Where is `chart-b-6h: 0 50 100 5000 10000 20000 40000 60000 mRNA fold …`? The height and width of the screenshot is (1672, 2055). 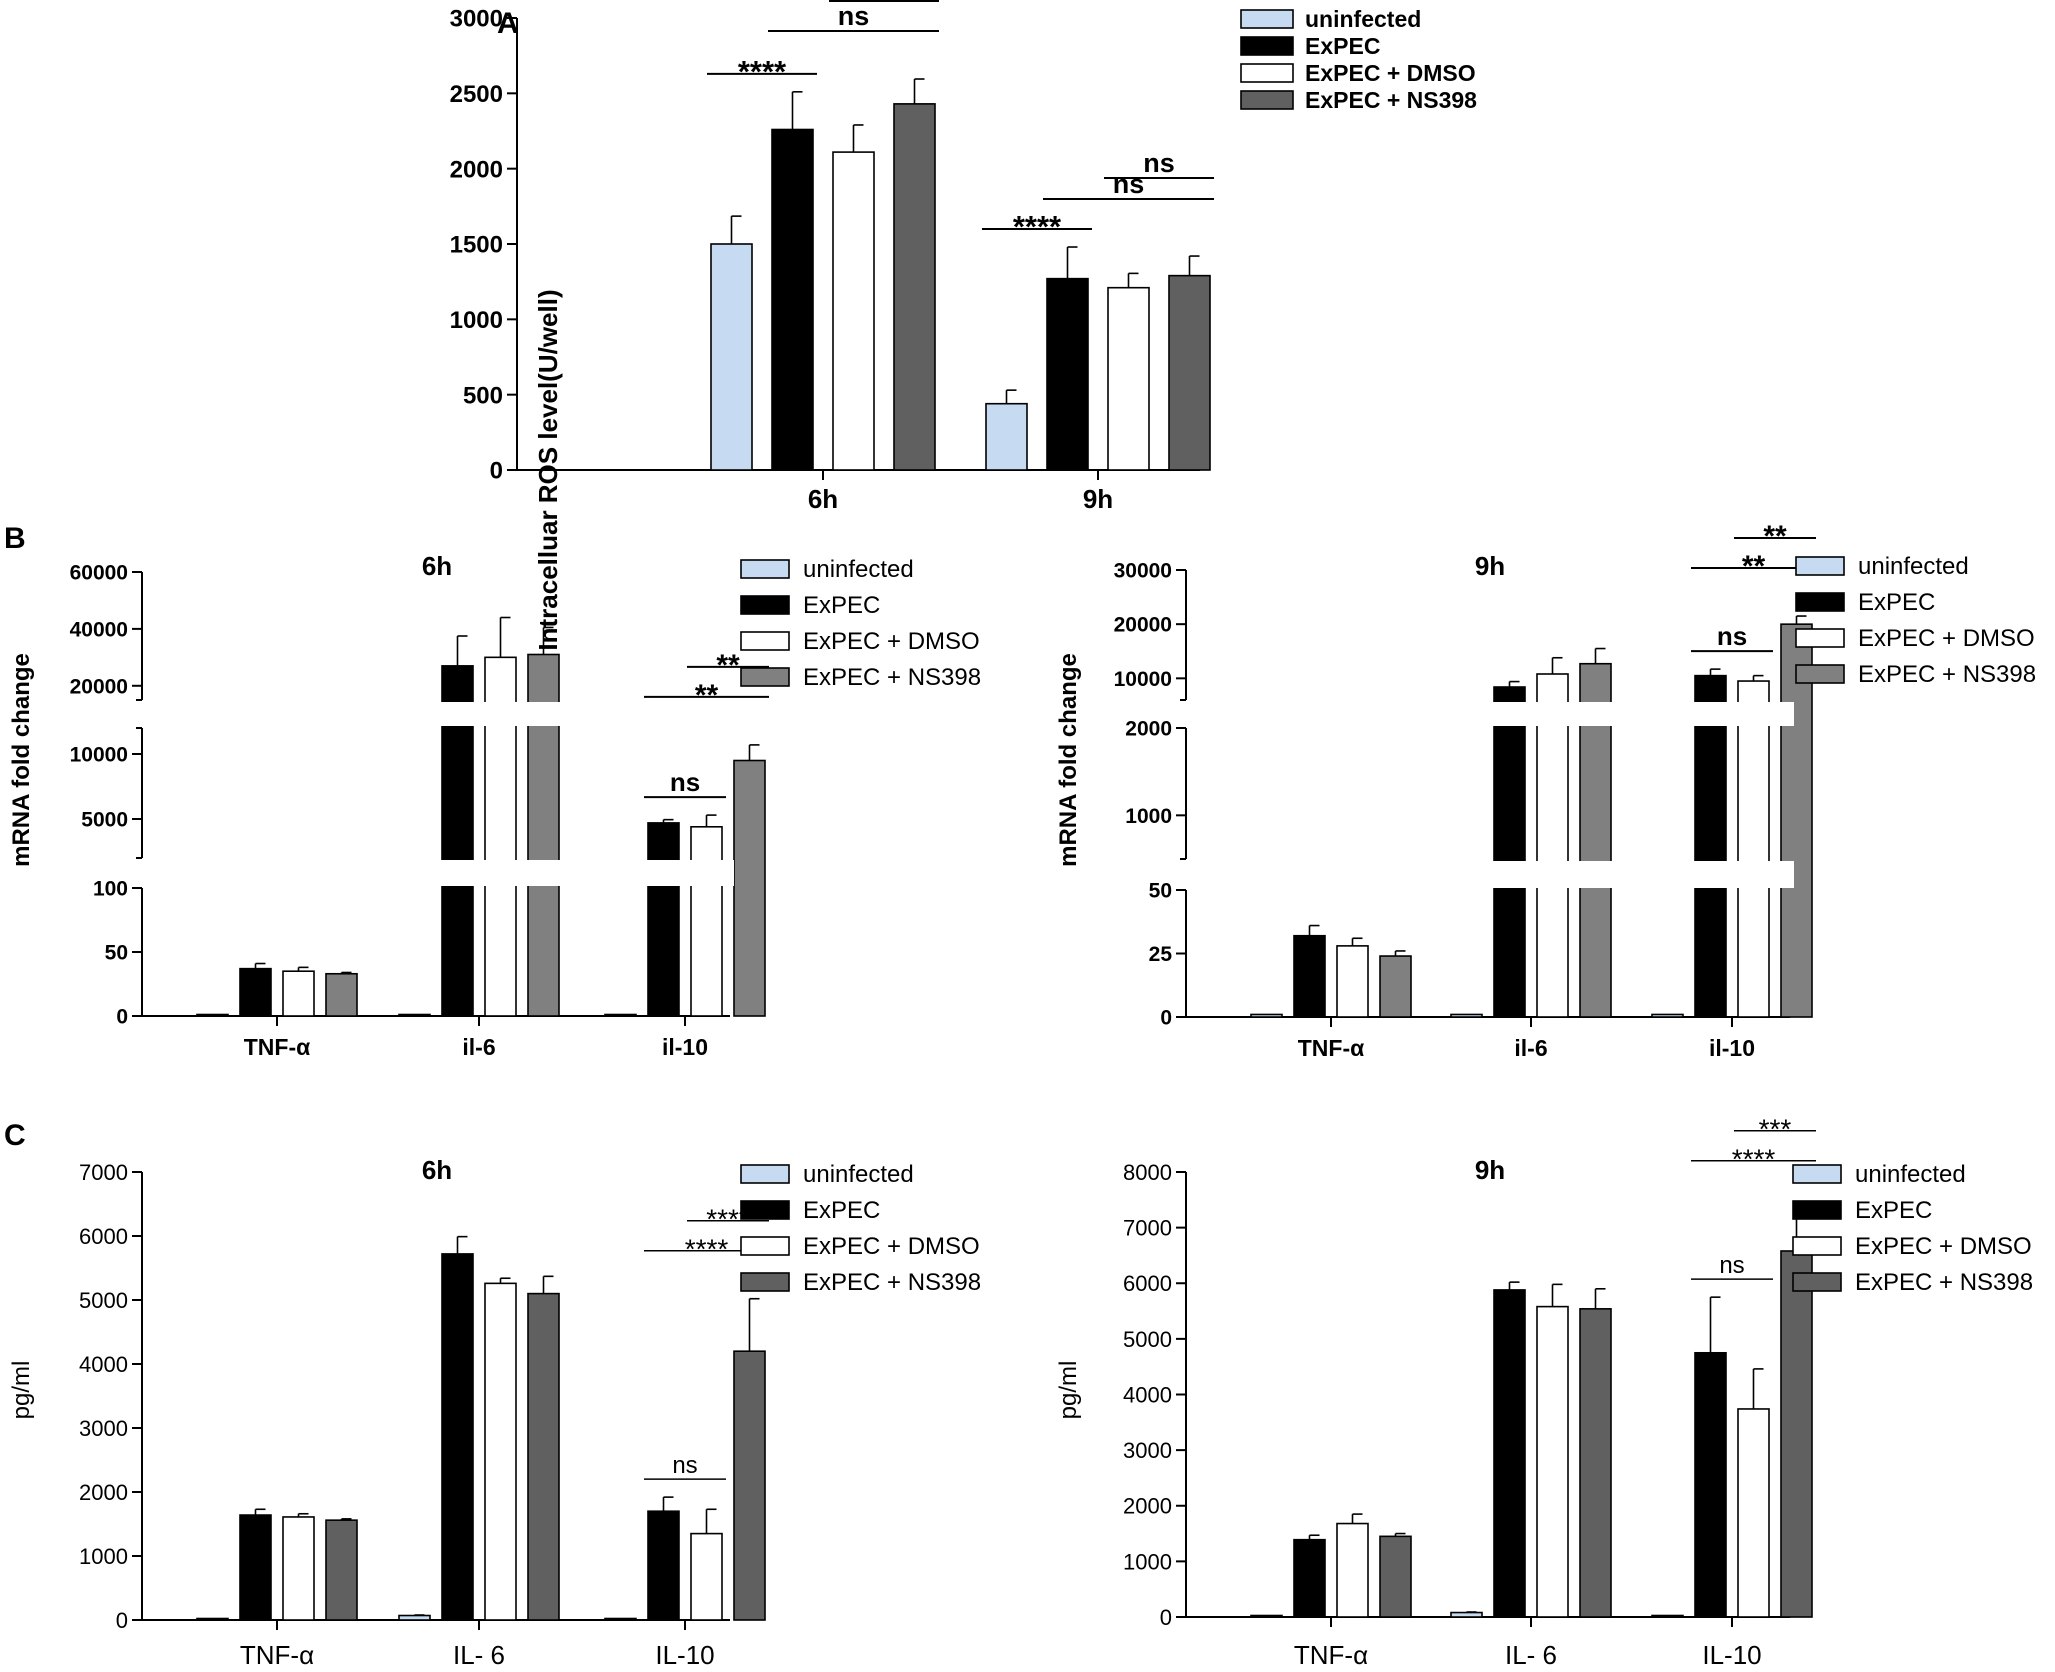
chart-b-6h: 0 50 100 5000 10000 20000 40000 60000 mRNA fold … is located at coordinates (494, 805).